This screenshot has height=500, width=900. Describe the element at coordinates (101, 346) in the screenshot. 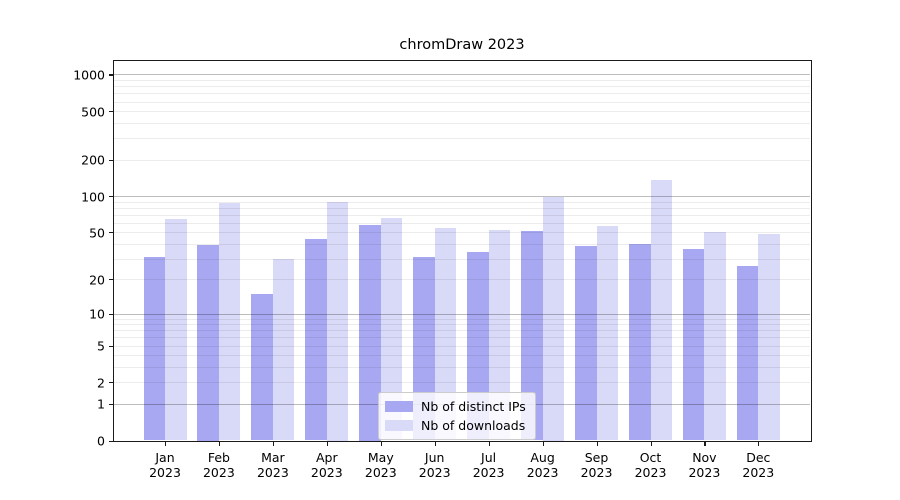

I see `y-tick-label: 5` at that location.